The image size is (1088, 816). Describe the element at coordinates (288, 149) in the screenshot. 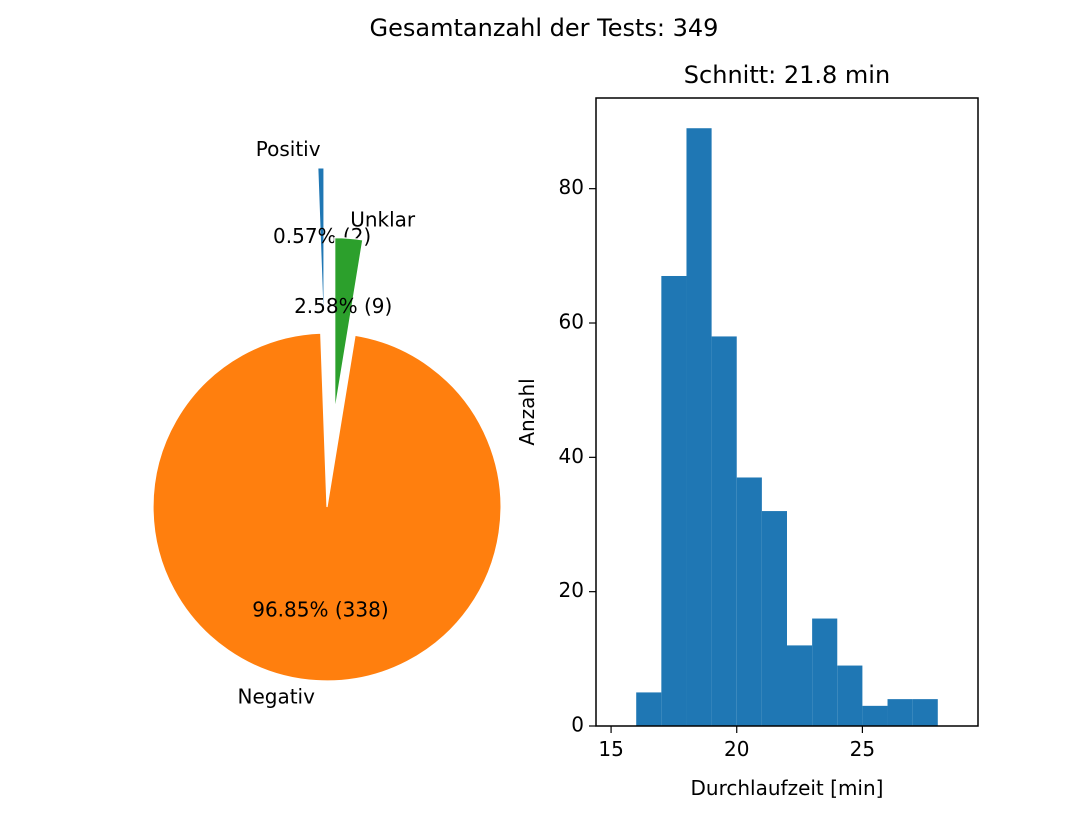

I see `pie-label-positiv: Positiv` at that location.